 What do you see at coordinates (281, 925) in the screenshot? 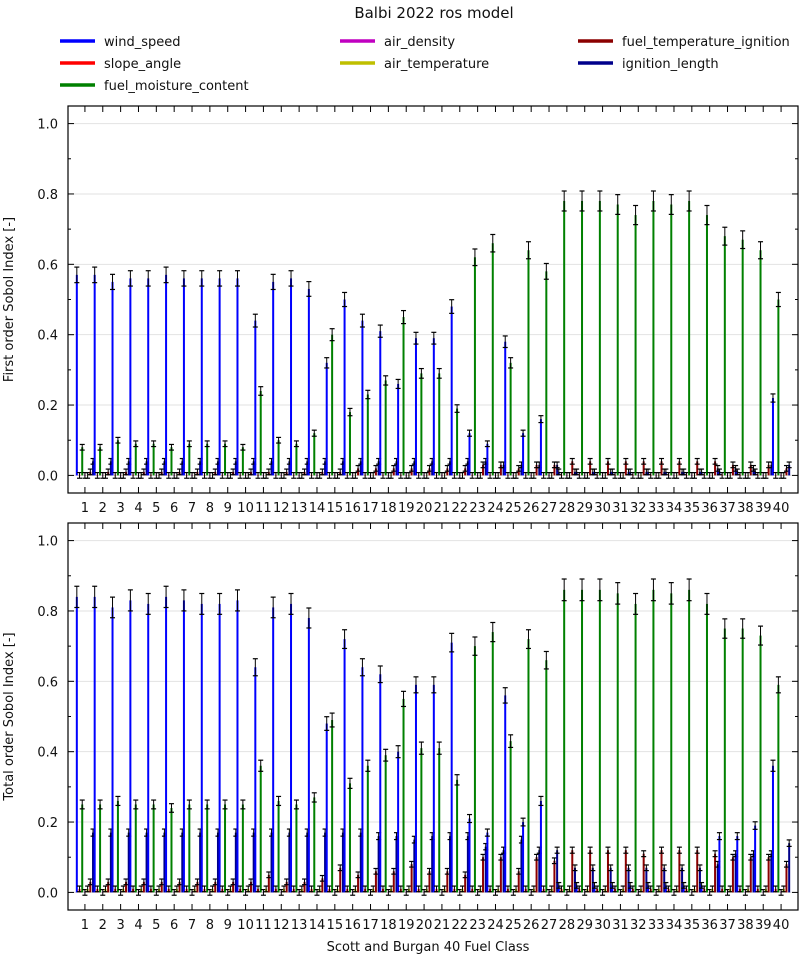
I see `x-tick-label: 12` at bounding box center [281, 925].